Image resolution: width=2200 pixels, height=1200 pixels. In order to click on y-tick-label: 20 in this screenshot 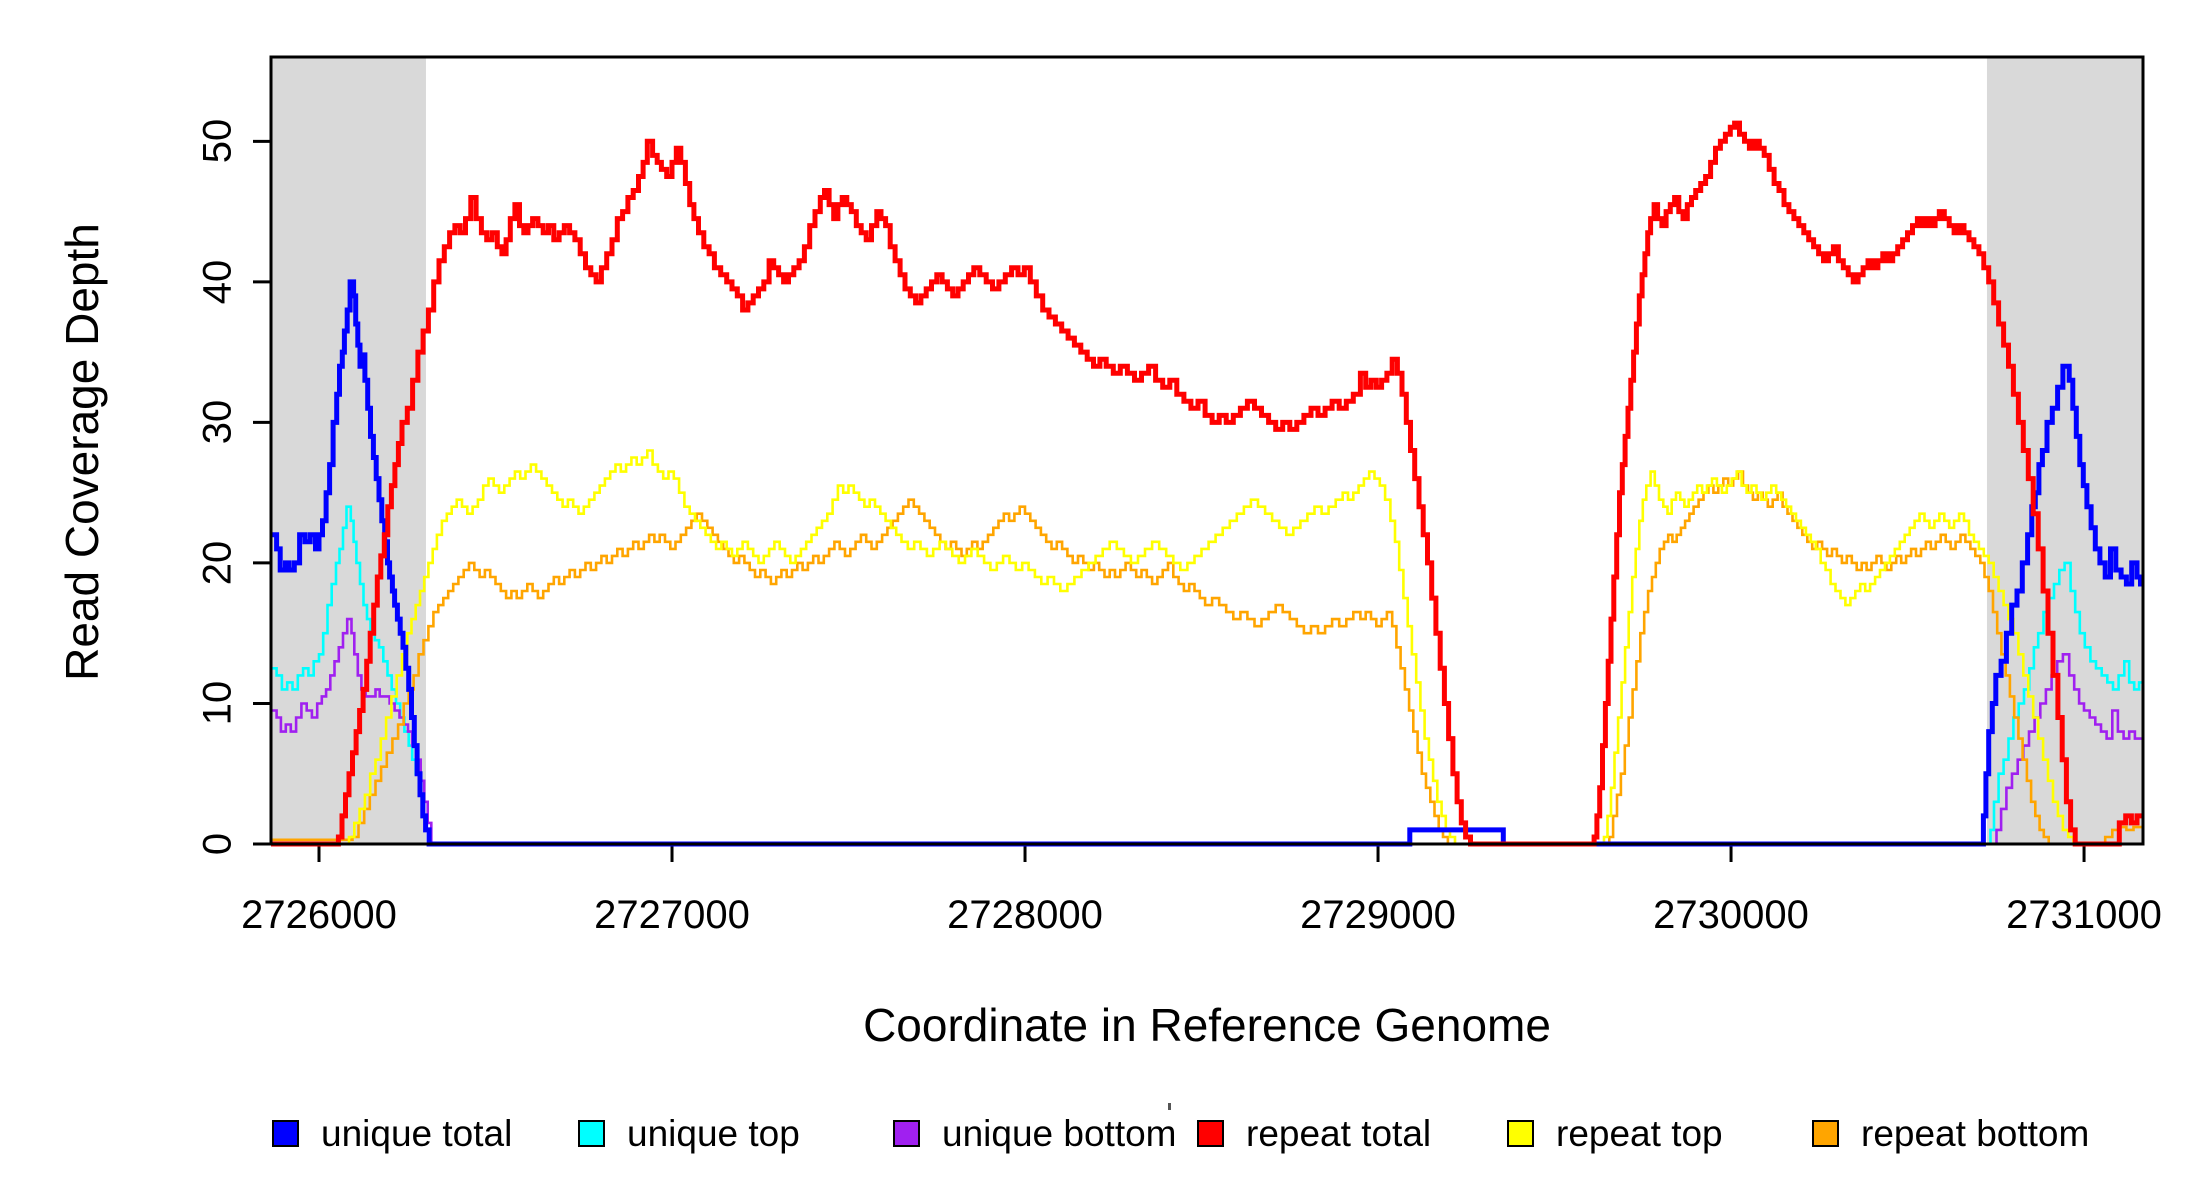, I will do `click(217, 563)`.